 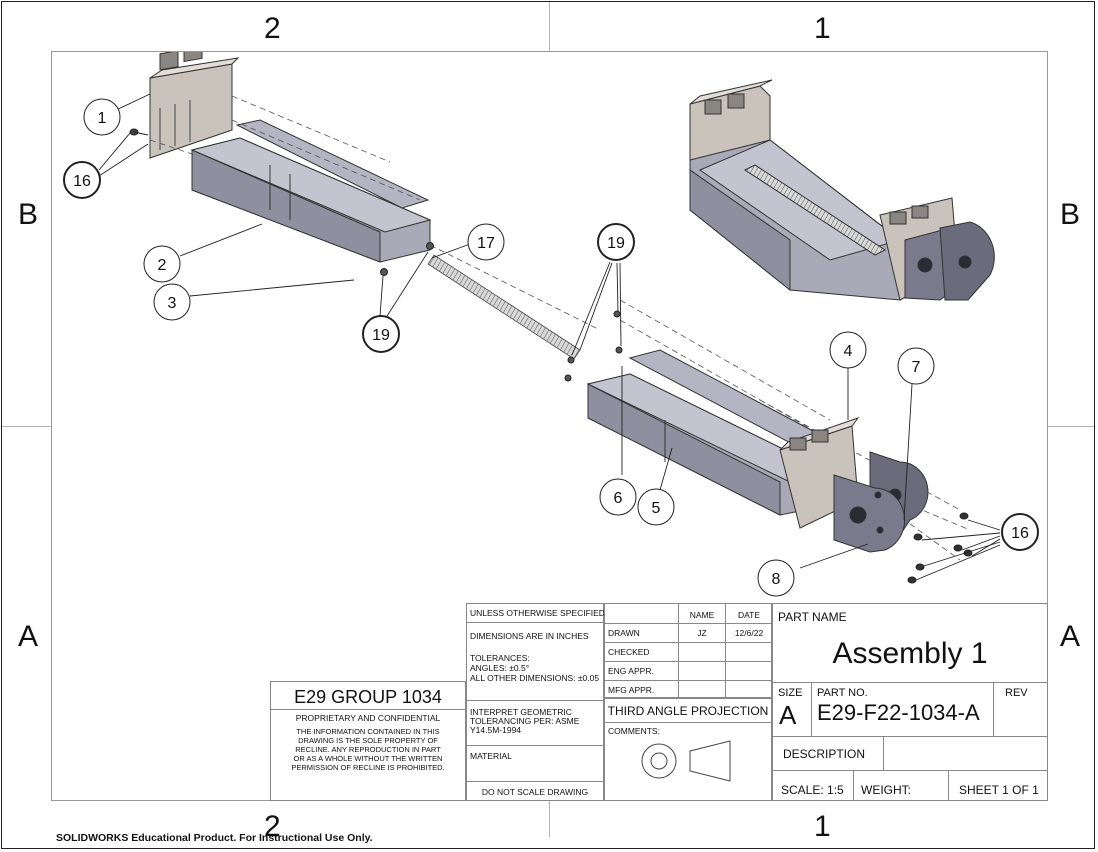 I want to click on weight-label: WEIGHT:, so click(x=886, y=790).